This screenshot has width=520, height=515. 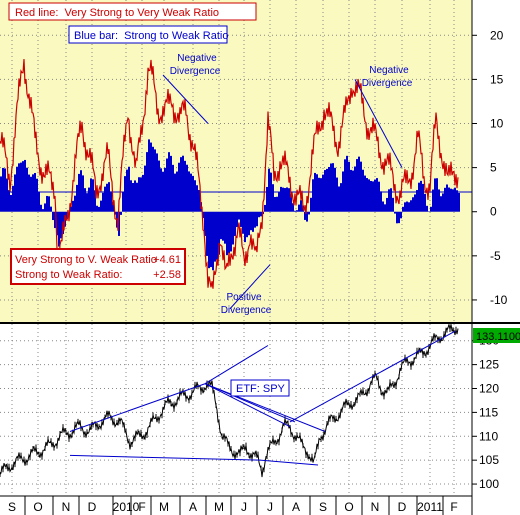 What do you see at coordinates (68, 275) in the screenshot?
I see `readout-blue-label: Strong to Weak Ratio:` at bounding box center [68, 275].